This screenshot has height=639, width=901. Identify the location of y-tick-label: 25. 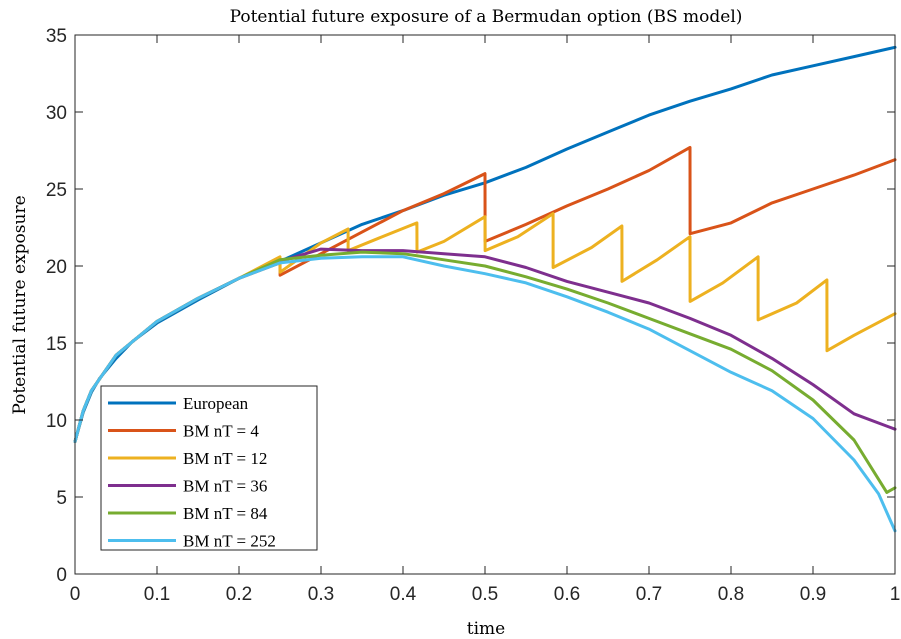
(56, 190).